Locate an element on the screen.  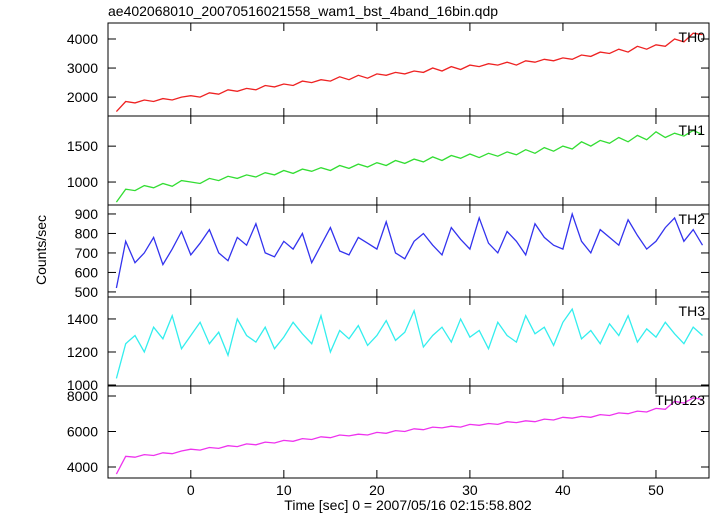
x-tick-label: 0 is located at coordinates (191, 490).